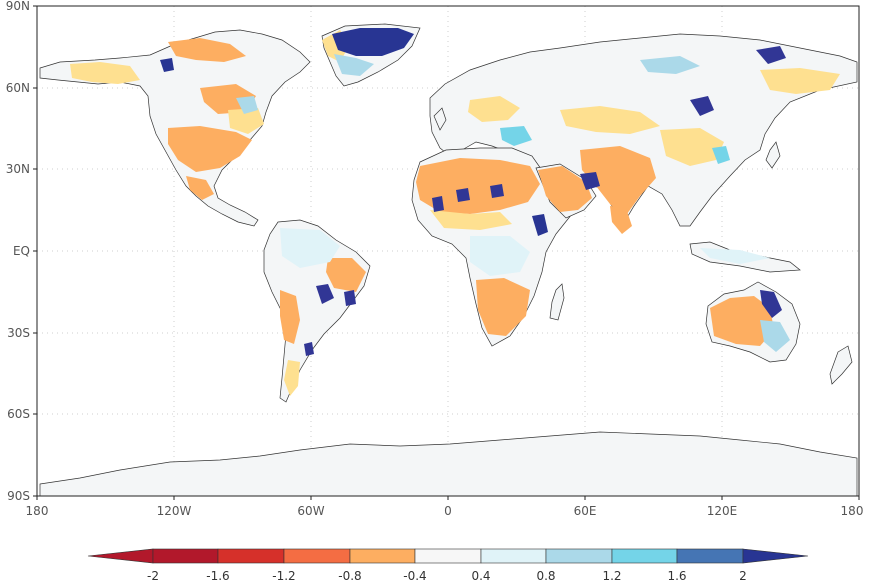  Describe the element at coordinates (21, 251) in the screenshot. I see `lat-tick-label: EQ` at that location.